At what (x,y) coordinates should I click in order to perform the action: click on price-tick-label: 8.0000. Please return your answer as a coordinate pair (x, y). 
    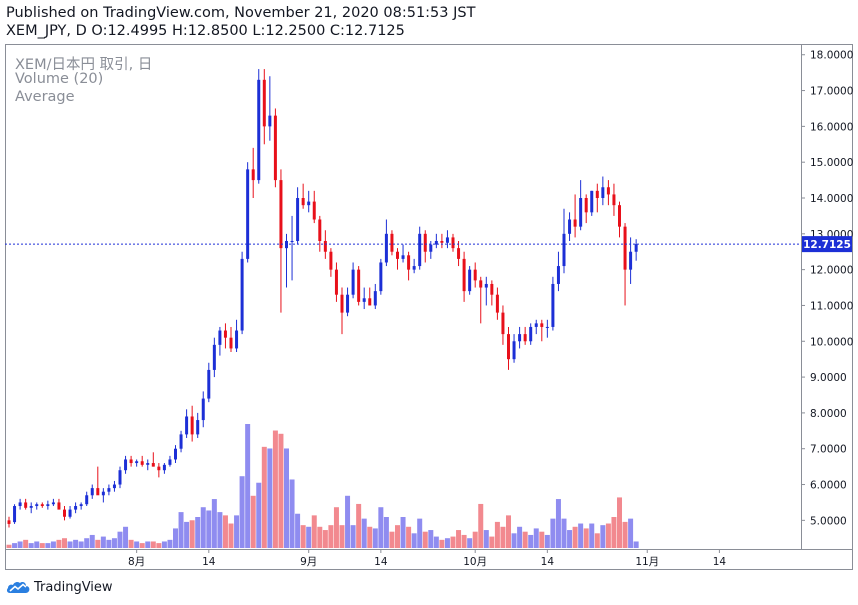
    Looking at the image, I should click on (828, 414).